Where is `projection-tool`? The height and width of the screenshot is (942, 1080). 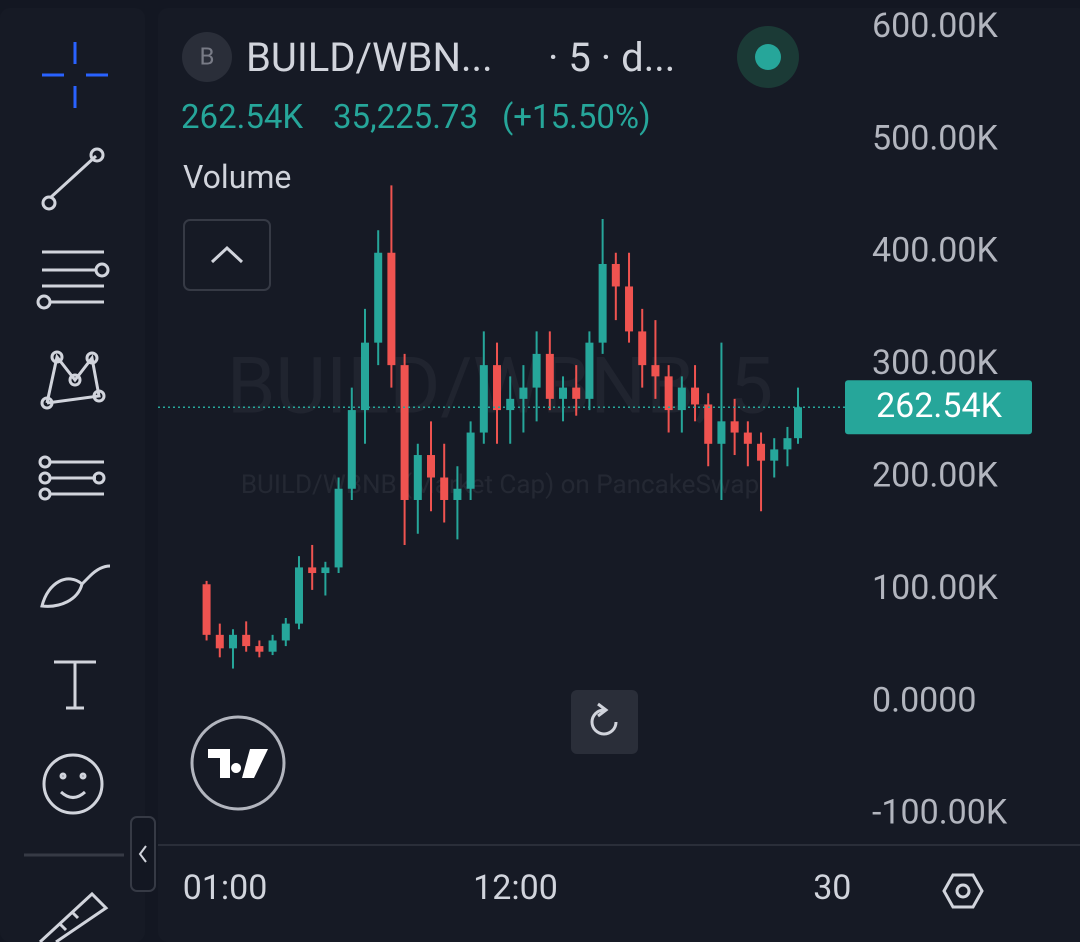 projection-tool is located at coordinates (72, 478).